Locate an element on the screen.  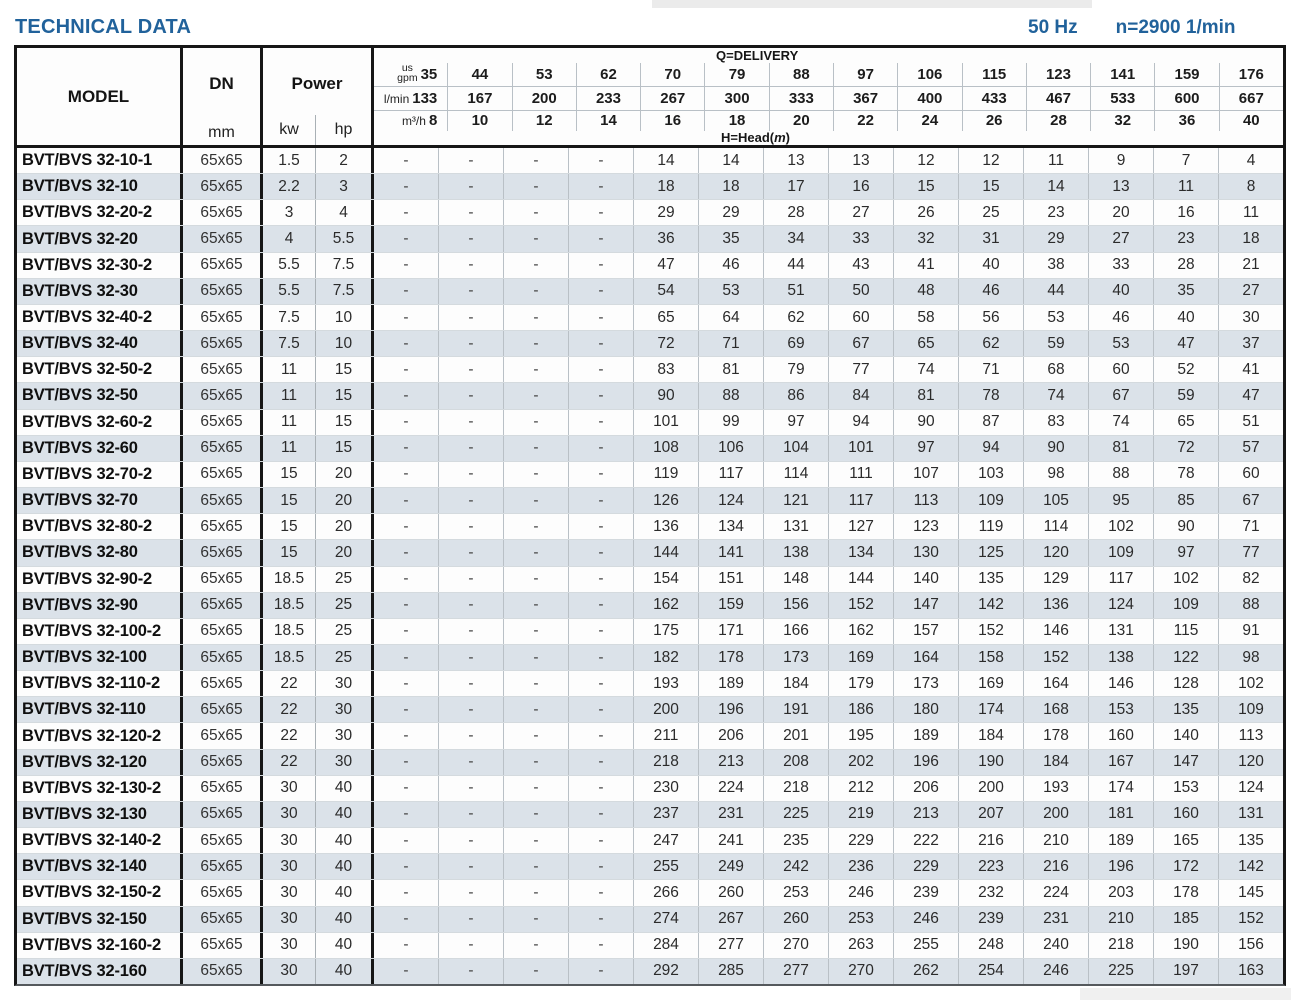
head-value-cell: 95 is located at coordinates (1121, 501).